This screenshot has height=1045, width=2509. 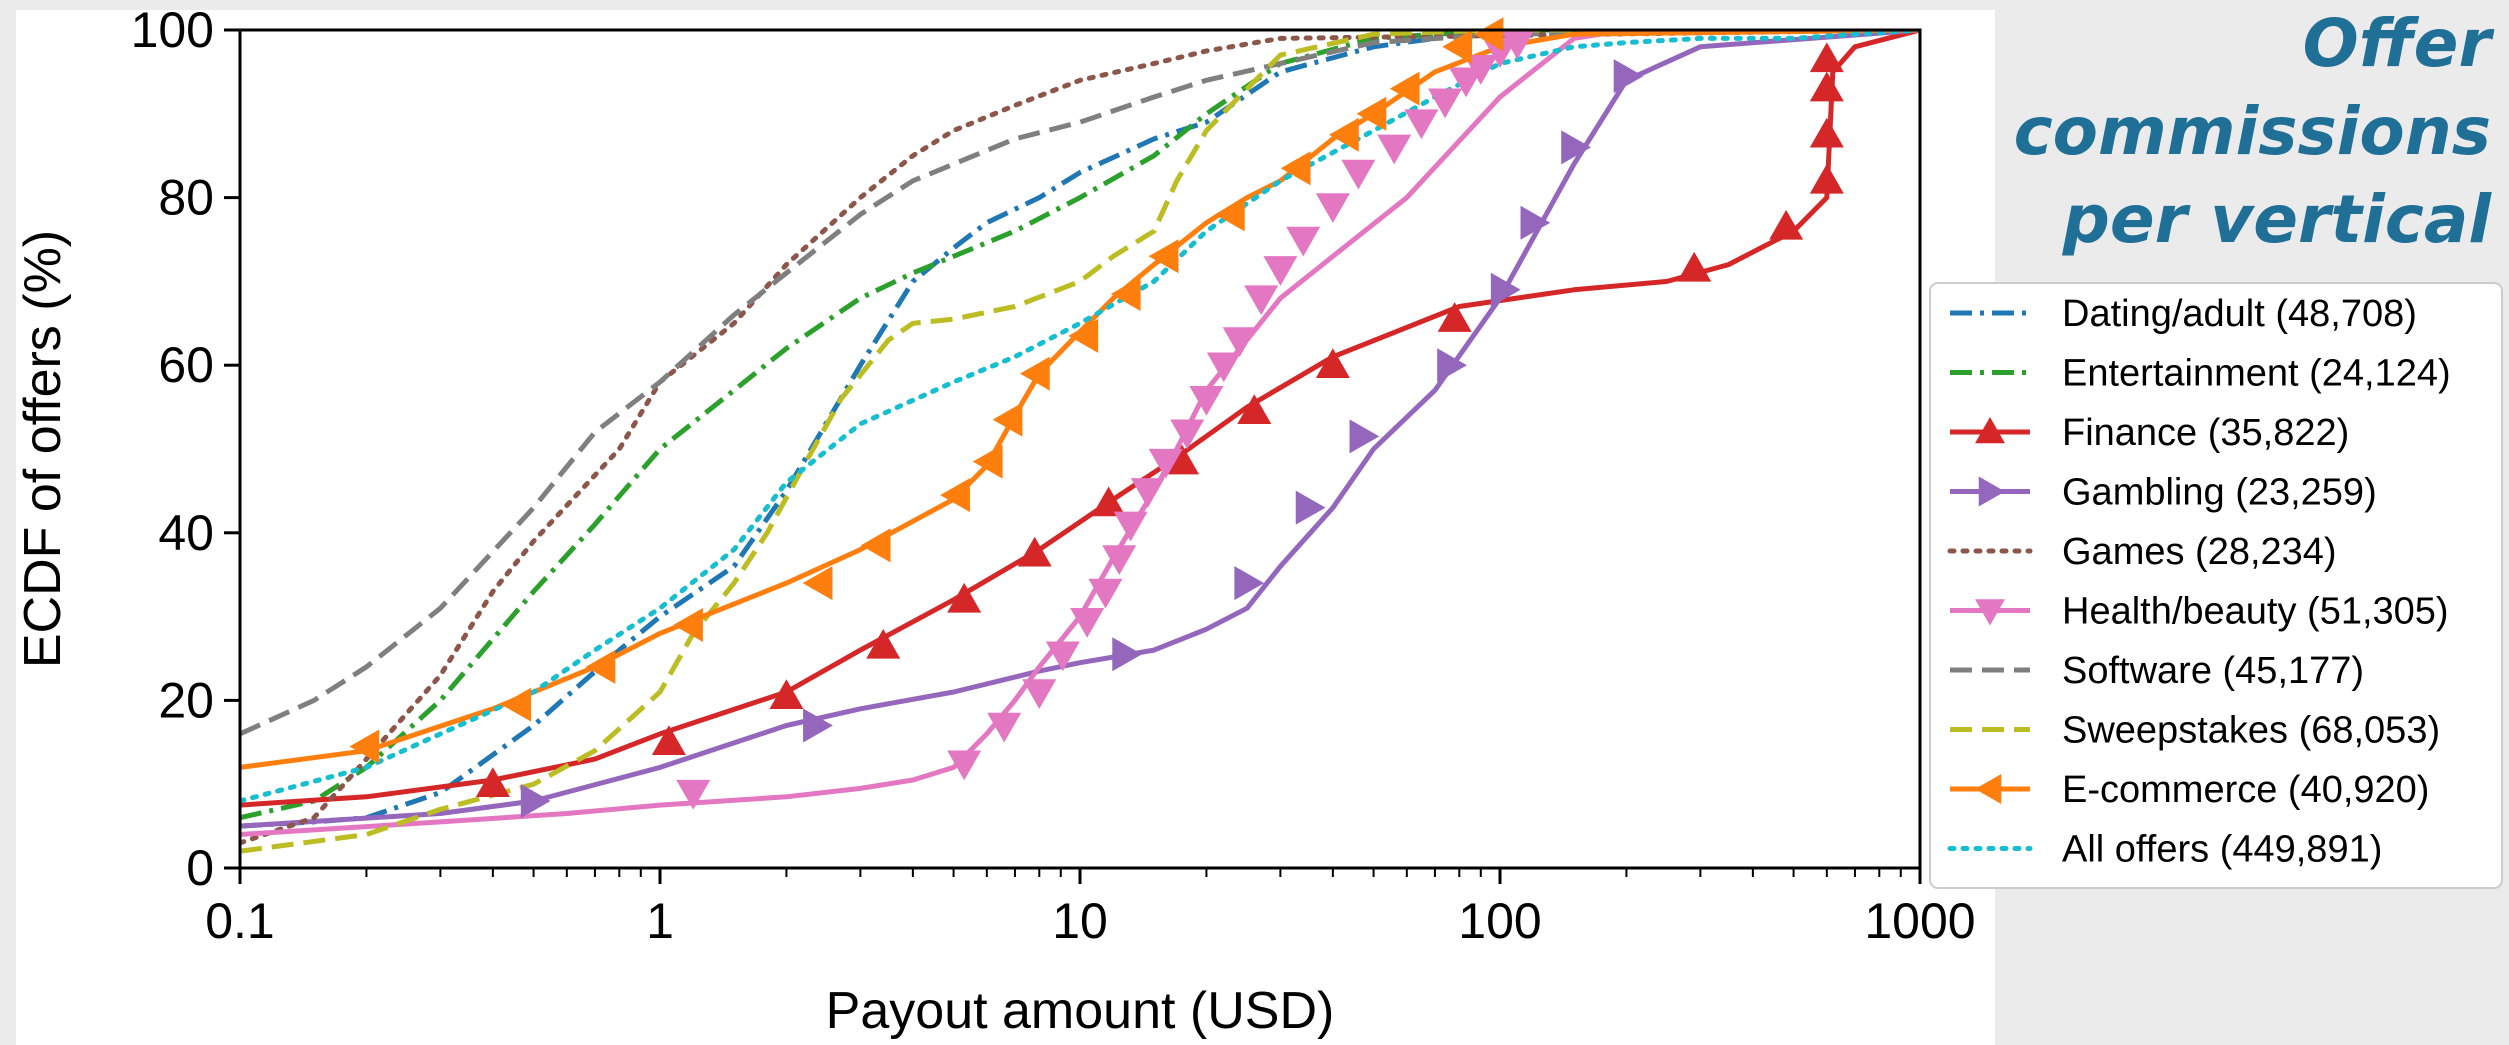 I want to click on y-axis-label: ECDF of offers (%), so click(x=43, y=449).